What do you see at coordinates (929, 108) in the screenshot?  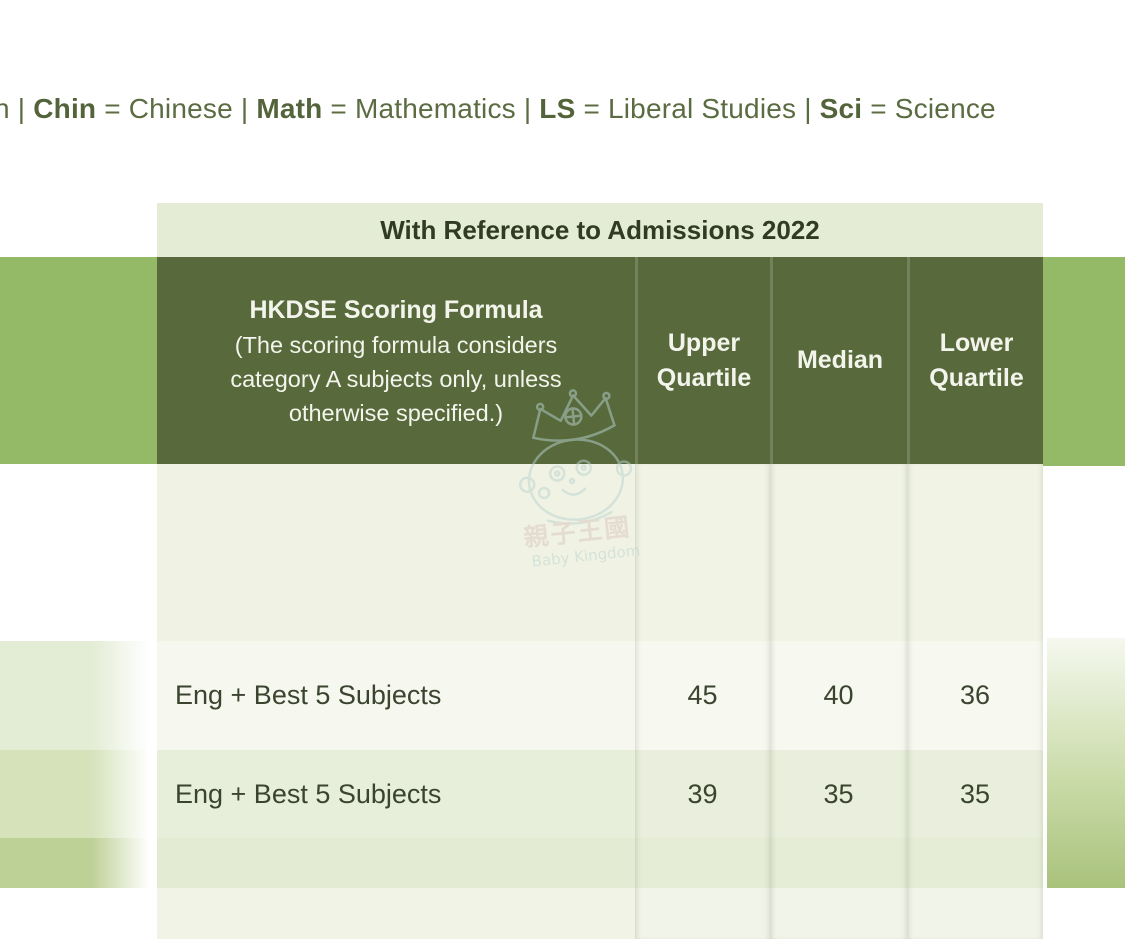 I see `legend-def-science: = Science` at bounding box center [929, 108].